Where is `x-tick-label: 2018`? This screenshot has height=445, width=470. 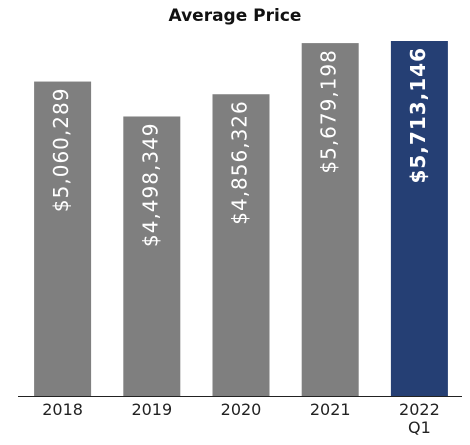 x-tick-label: 2018 is located at coordinates (62, 409).